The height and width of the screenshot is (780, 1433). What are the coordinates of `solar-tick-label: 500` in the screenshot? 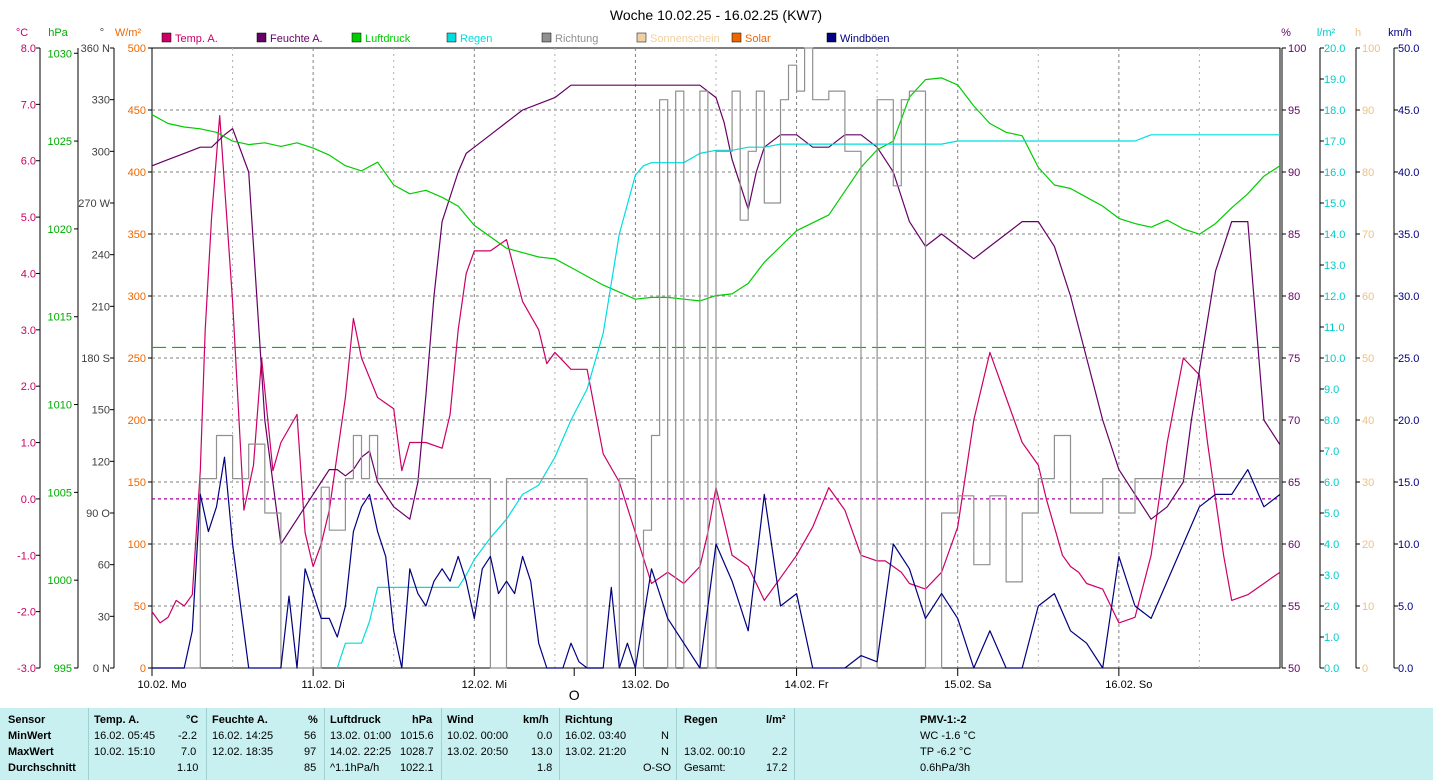 It's located at (137, 49).